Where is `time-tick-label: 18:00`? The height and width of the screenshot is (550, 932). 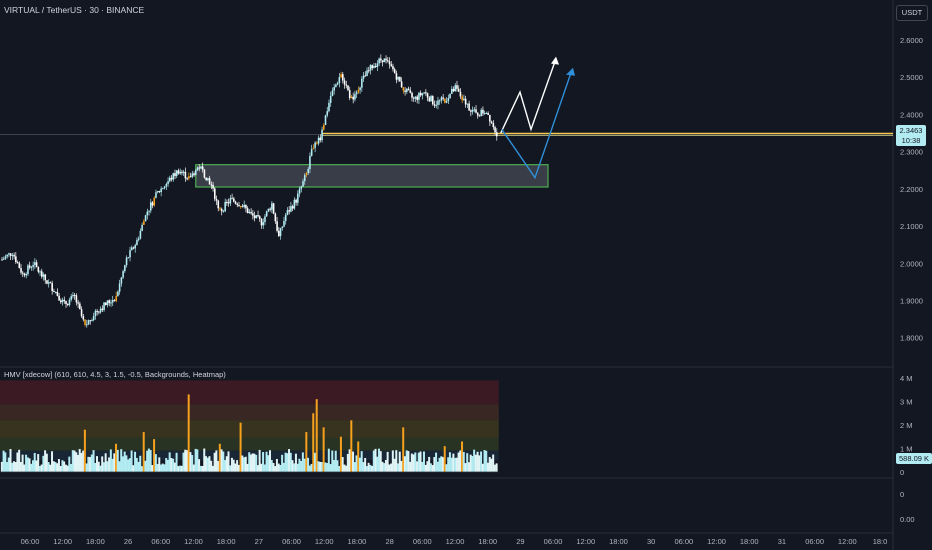 time-tick-label: 18:00 is located at coordinates (618, 541).